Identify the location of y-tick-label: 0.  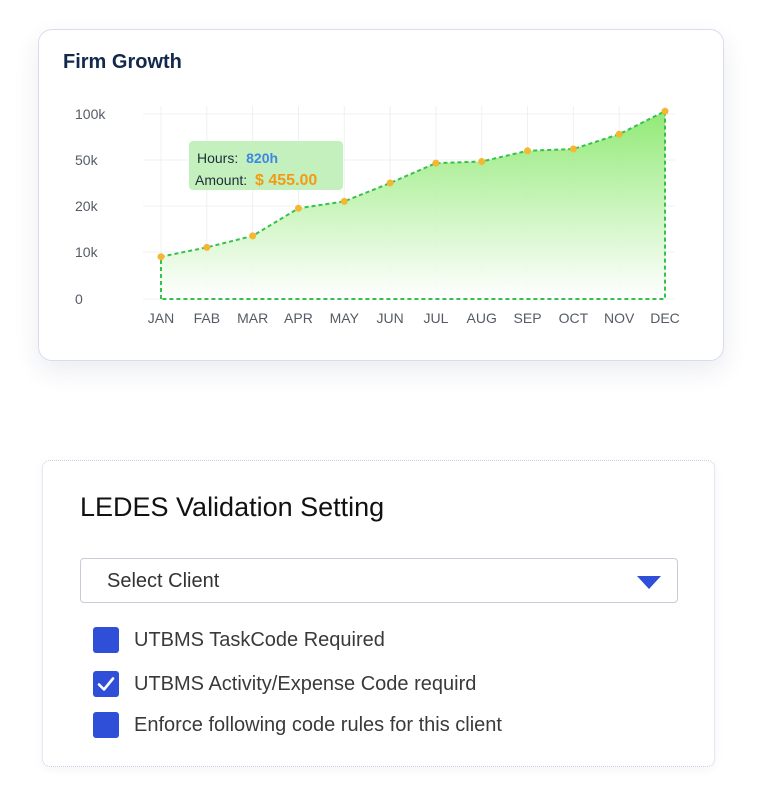
(79, 299).